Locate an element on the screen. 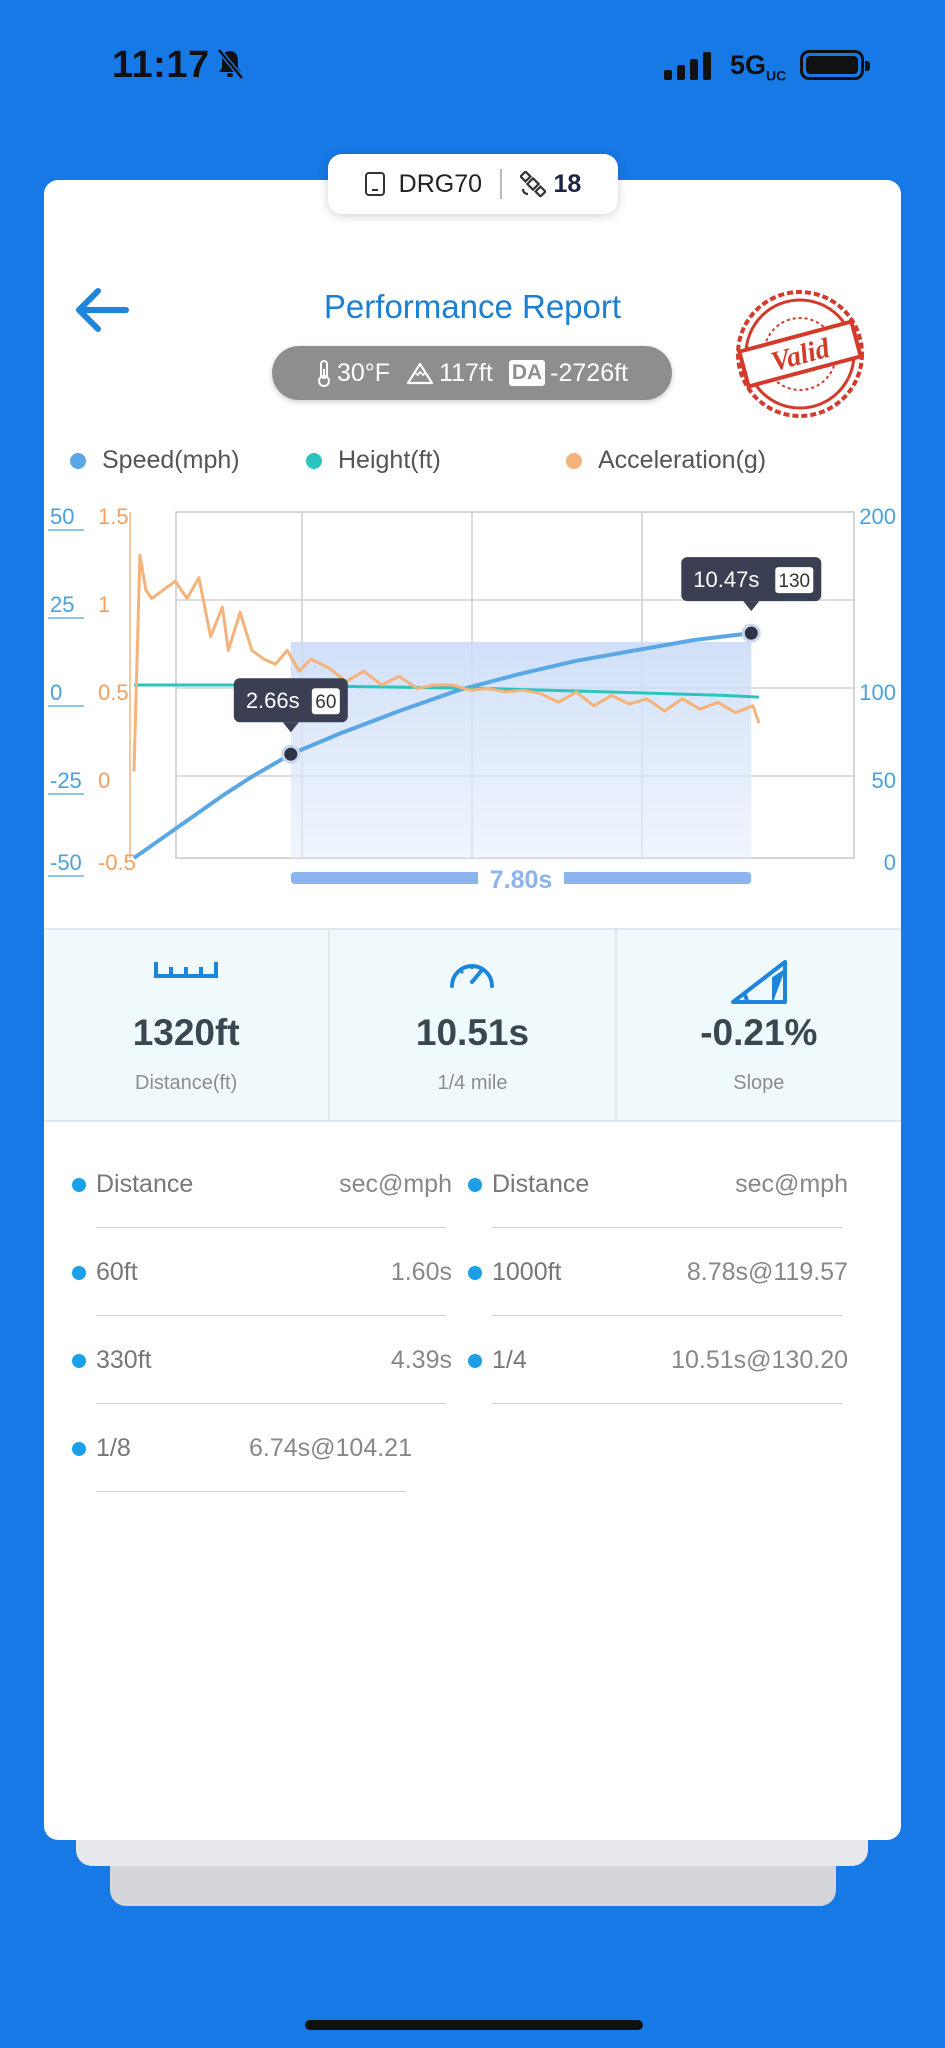  series-speed-line is located at coordinates (446, 744).